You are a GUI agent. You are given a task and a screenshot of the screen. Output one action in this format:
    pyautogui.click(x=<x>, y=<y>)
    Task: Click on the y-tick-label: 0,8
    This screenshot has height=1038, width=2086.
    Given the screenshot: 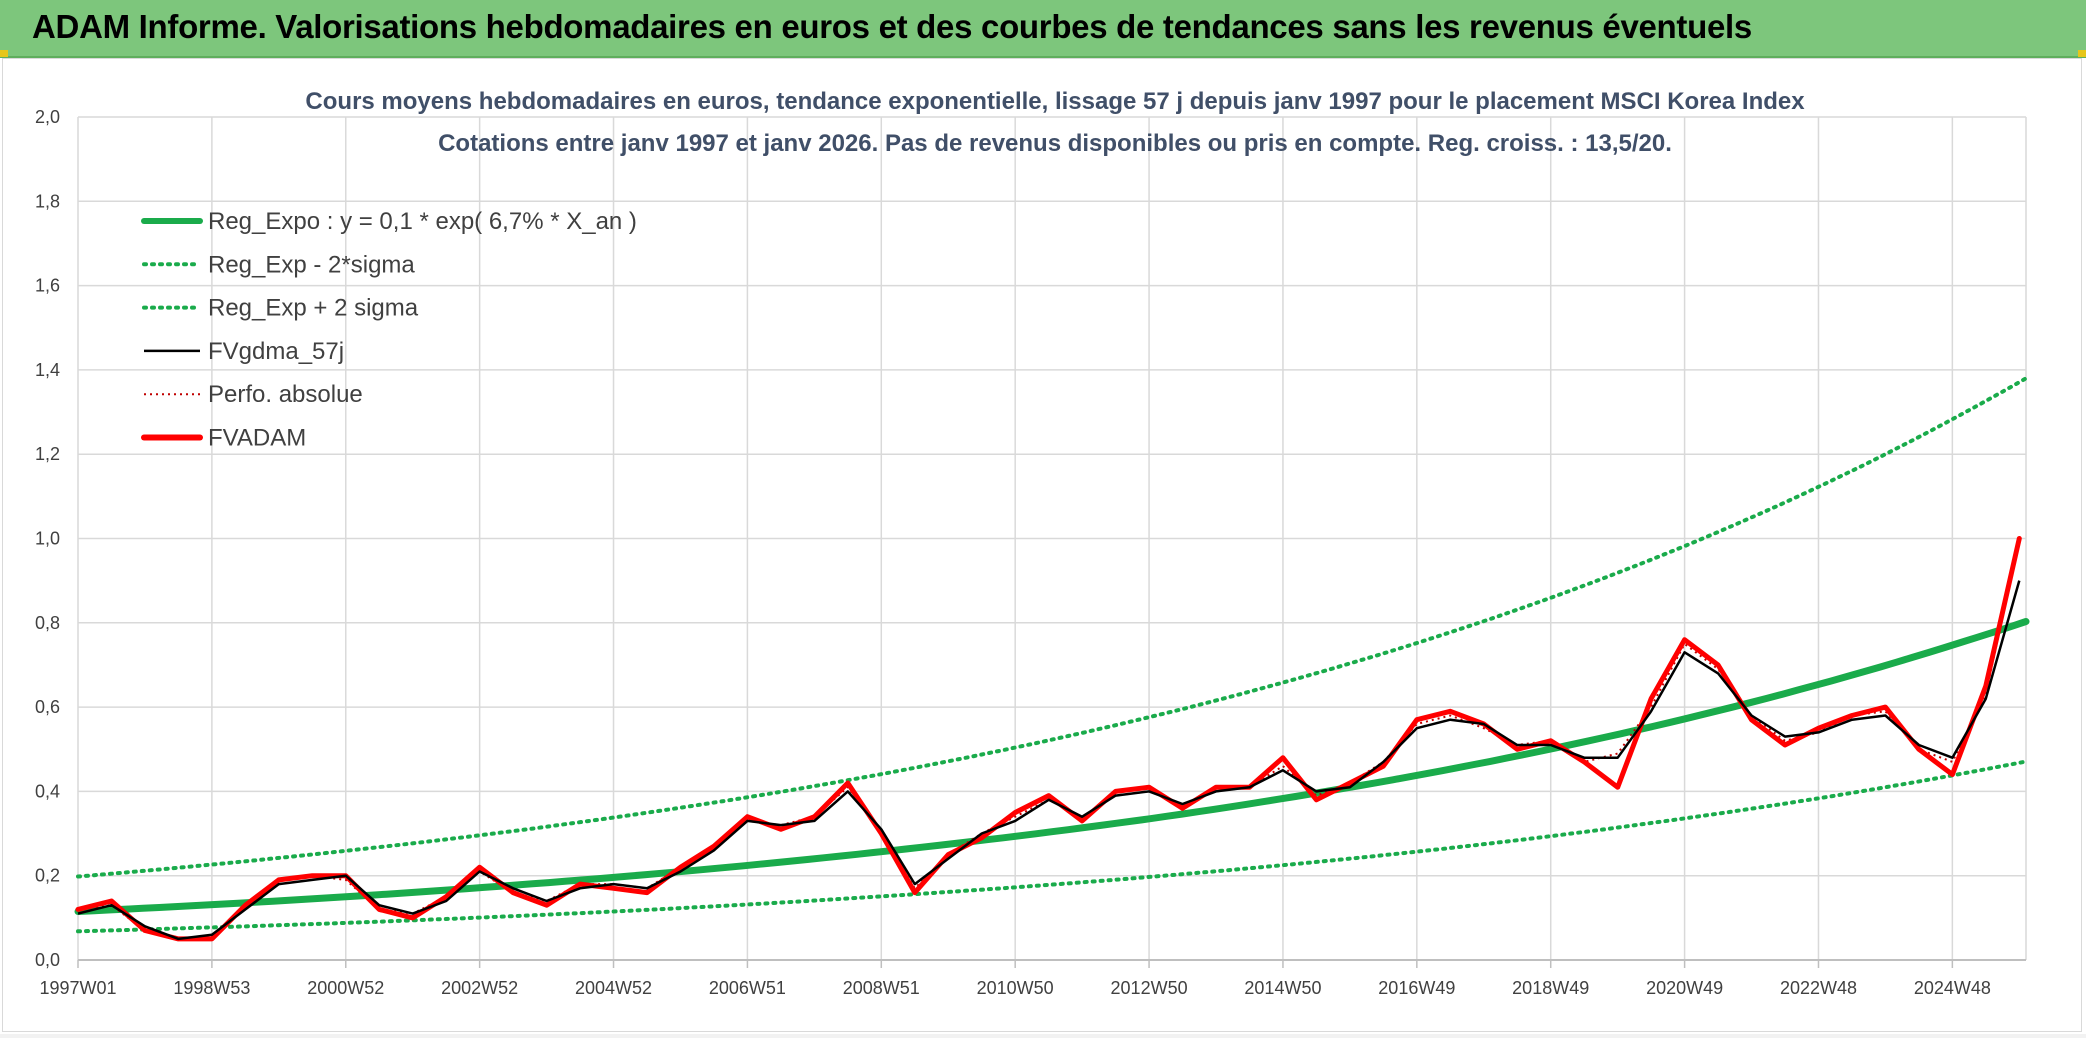 What is the action you would take?
    pyautogui.click(x=47, y=623)
    